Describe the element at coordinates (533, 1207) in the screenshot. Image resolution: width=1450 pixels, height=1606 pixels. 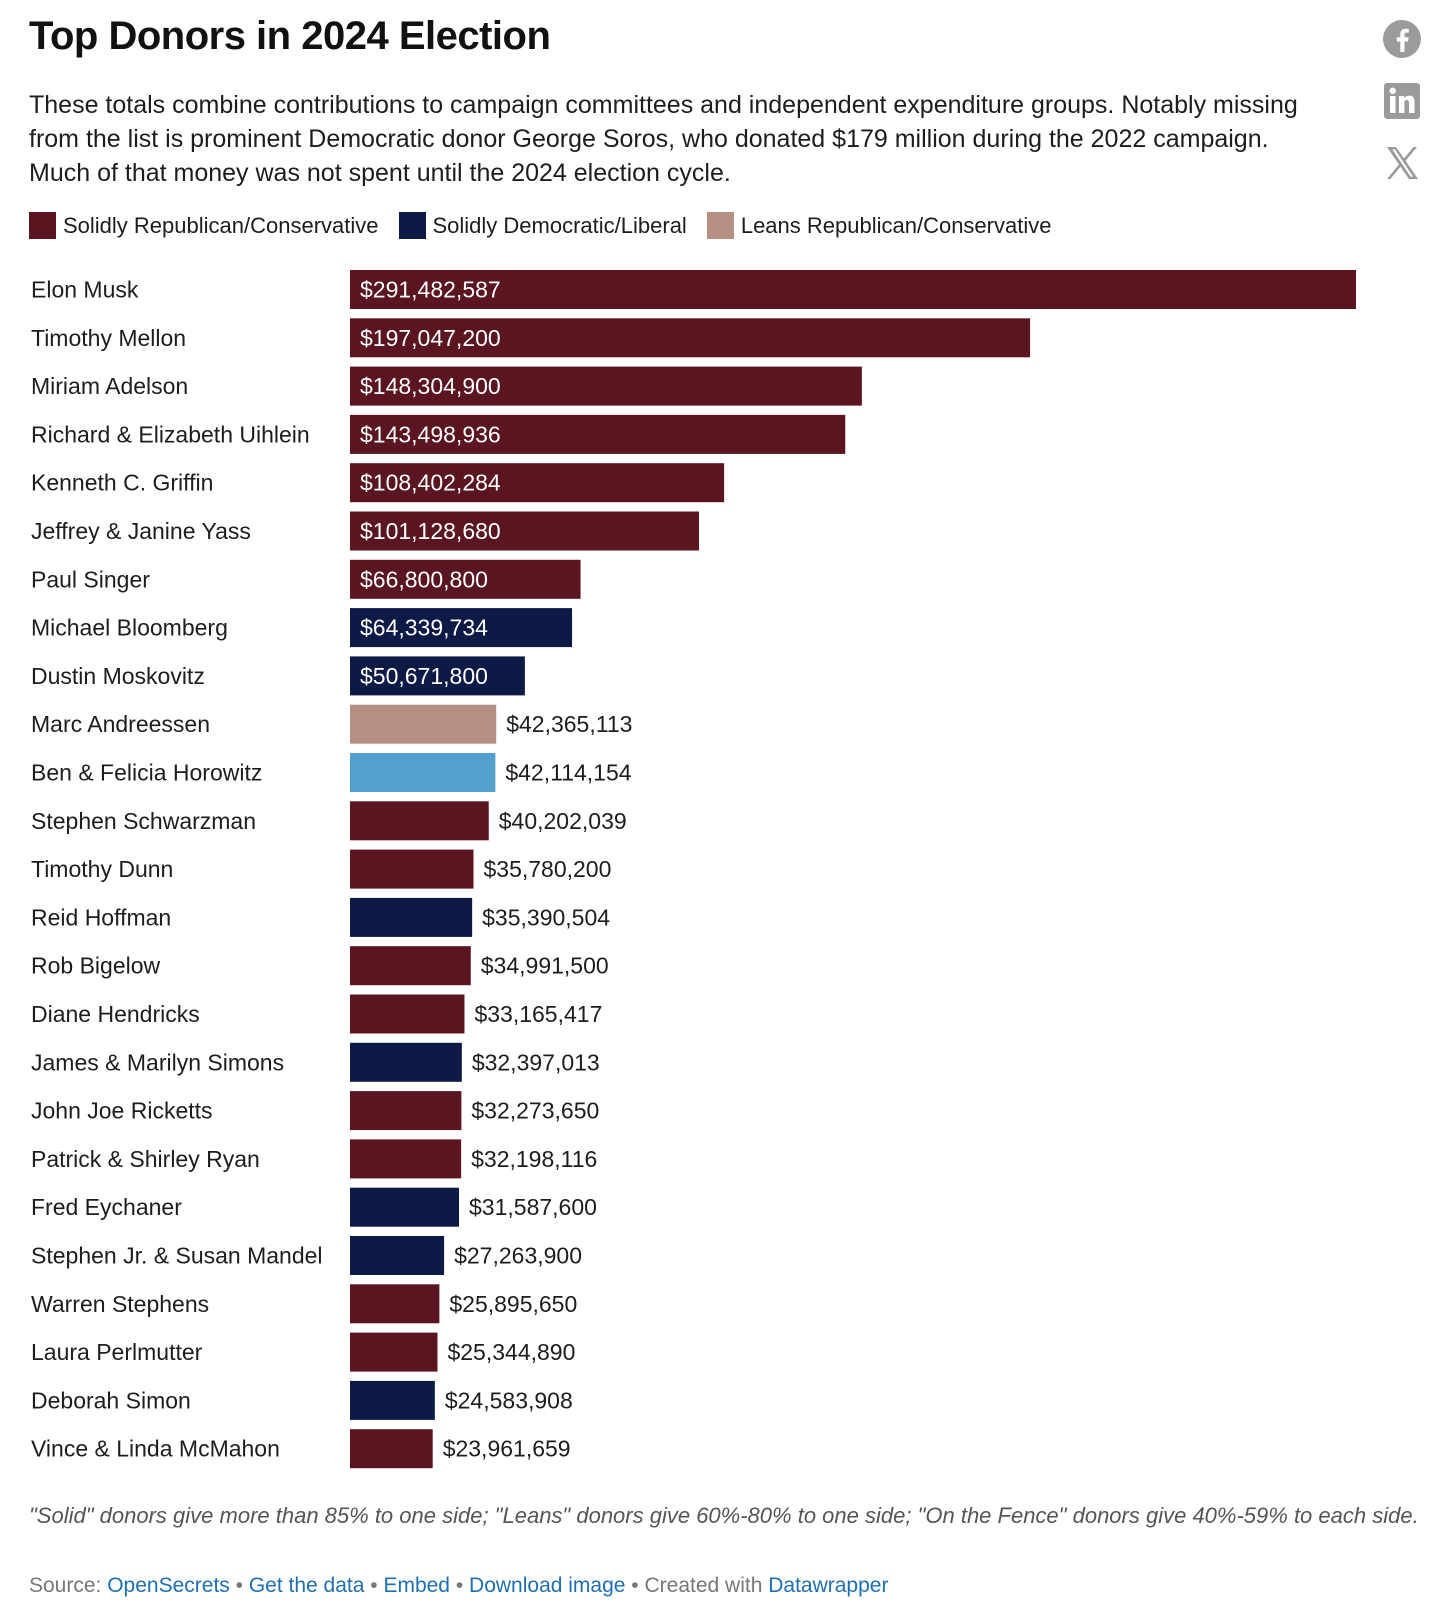
I see `value-label: $31,587,600` at that location.